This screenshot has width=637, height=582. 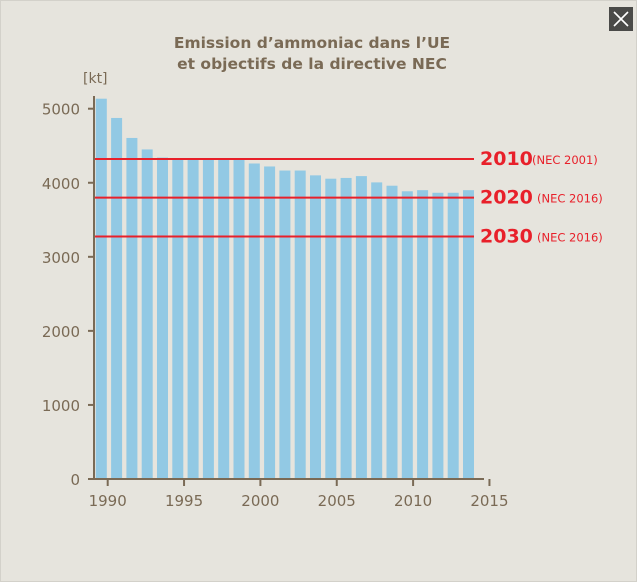 What do you see at coordinates (61, 184) in the screenshot?
I see `y-tick-label-4000: 4000` at bounding box center [61, 184].